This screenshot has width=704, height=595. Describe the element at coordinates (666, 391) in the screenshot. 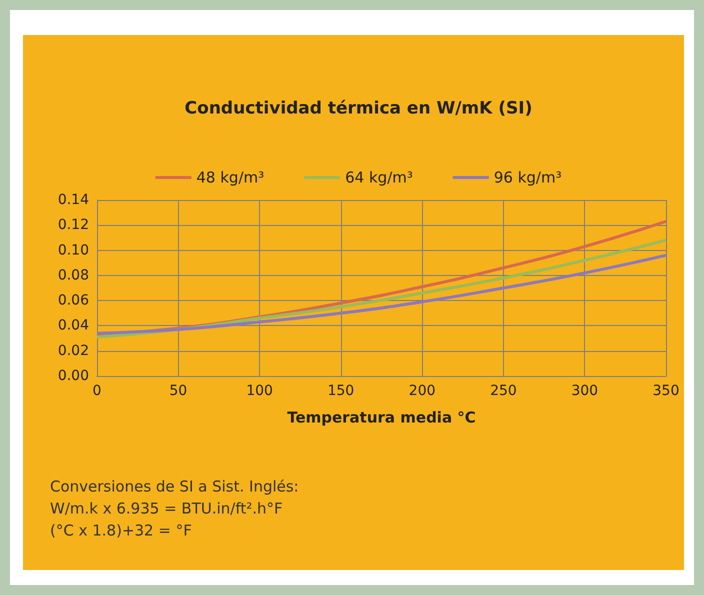

I see `x-tick-label: 350` at that location.